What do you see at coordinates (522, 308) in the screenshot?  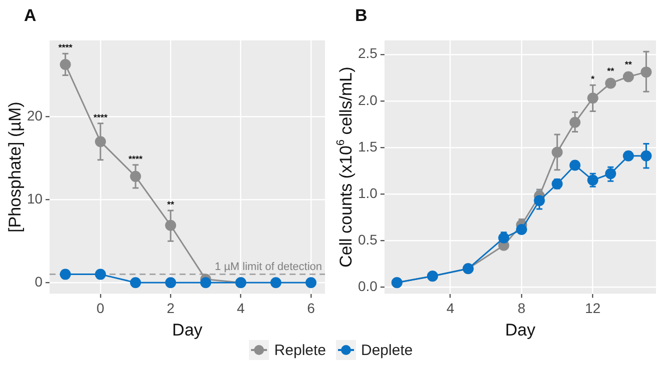 I see `x-tick-label: 8` at bounding box center [522, 308].